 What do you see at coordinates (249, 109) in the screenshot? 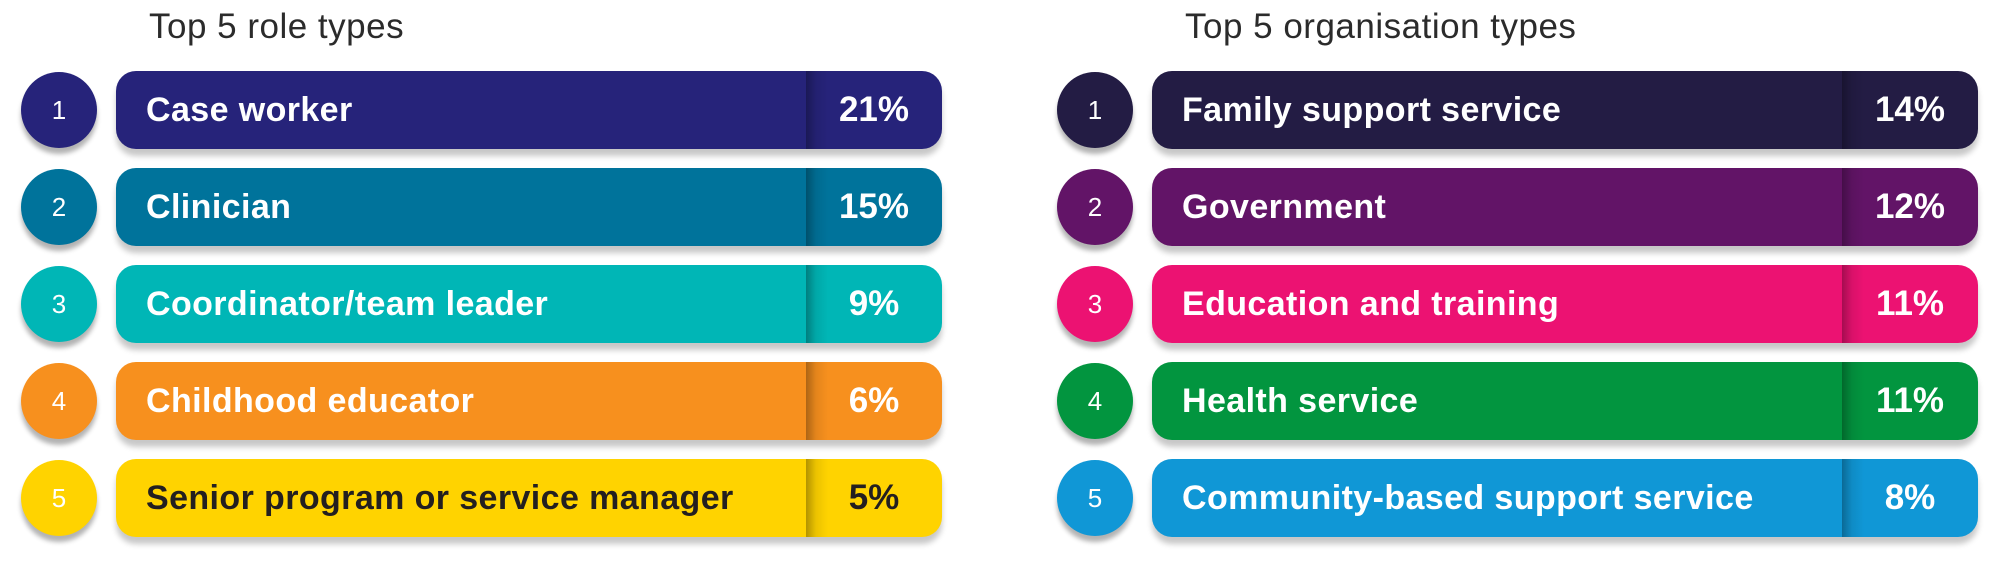
I see `category-label: Case worker` at bounding box center [249, 109].